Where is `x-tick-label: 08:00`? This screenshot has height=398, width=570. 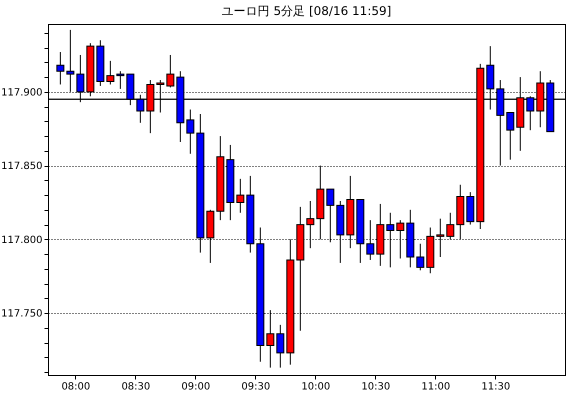 x-tick-label: 08:00 is located at coordinates (75, 387).